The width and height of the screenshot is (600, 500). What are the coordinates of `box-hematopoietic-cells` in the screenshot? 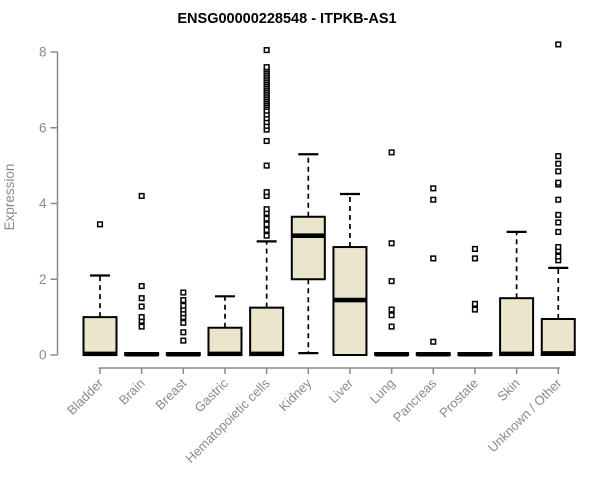 It's located at (267, 331).